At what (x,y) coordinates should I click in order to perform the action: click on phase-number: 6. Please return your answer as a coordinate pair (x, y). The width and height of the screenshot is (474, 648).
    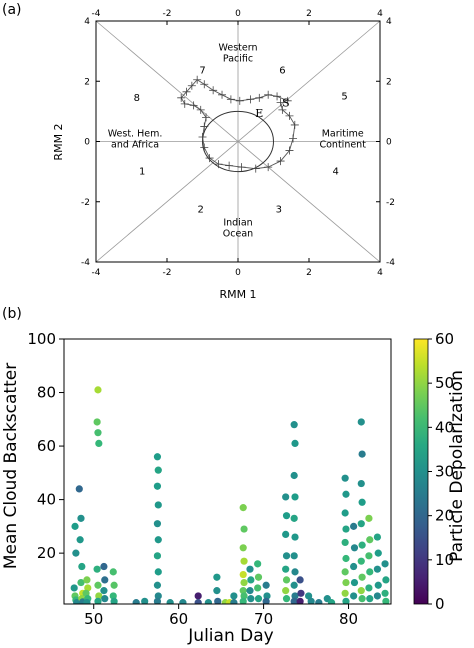
    Looking at the image, I should click on (282, 71).